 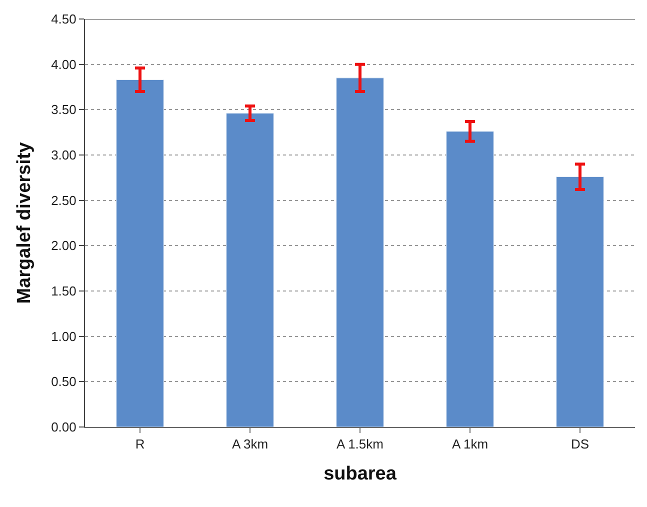 I want to click on x-tick-label: A 1km, so click(x=470, y=444).